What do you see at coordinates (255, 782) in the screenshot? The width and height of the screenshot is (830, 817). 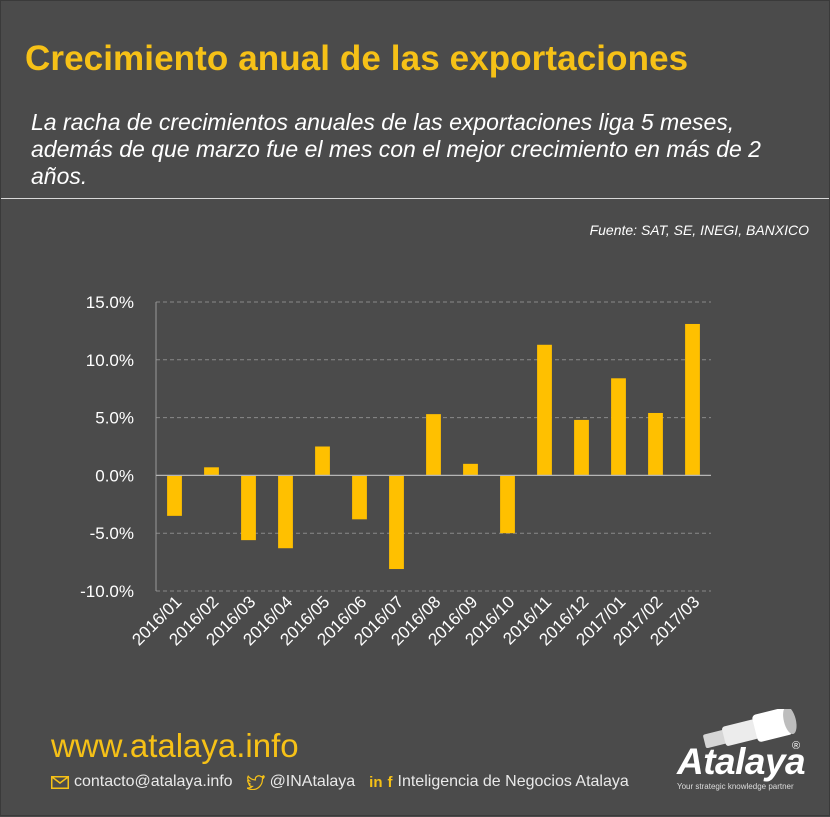 I see `twitter-bird-icon` at bounding box center [255, 782].